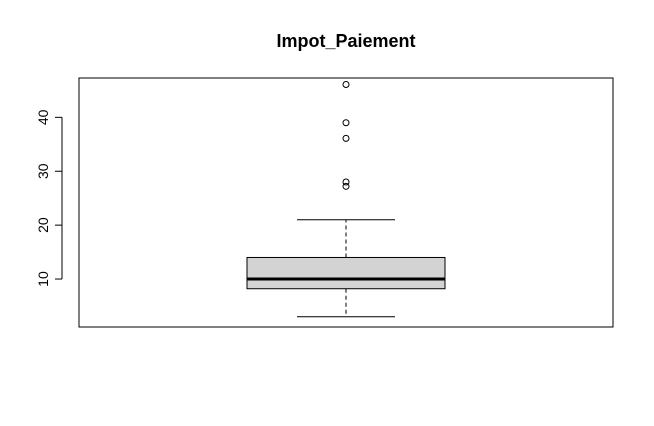 Image resolution: width=654 pixels, height=426 pixels. I want to click on y-axis: 10 20 30 40, so click(49, 198).